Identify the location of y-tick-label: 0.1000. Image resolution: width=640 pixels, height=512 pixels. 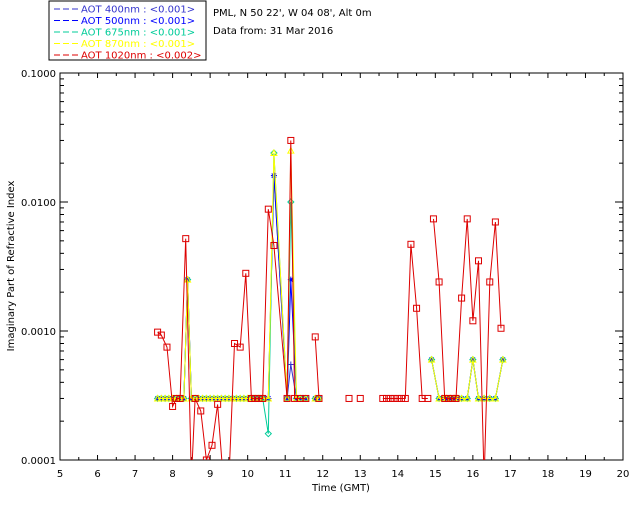
(38, 74).